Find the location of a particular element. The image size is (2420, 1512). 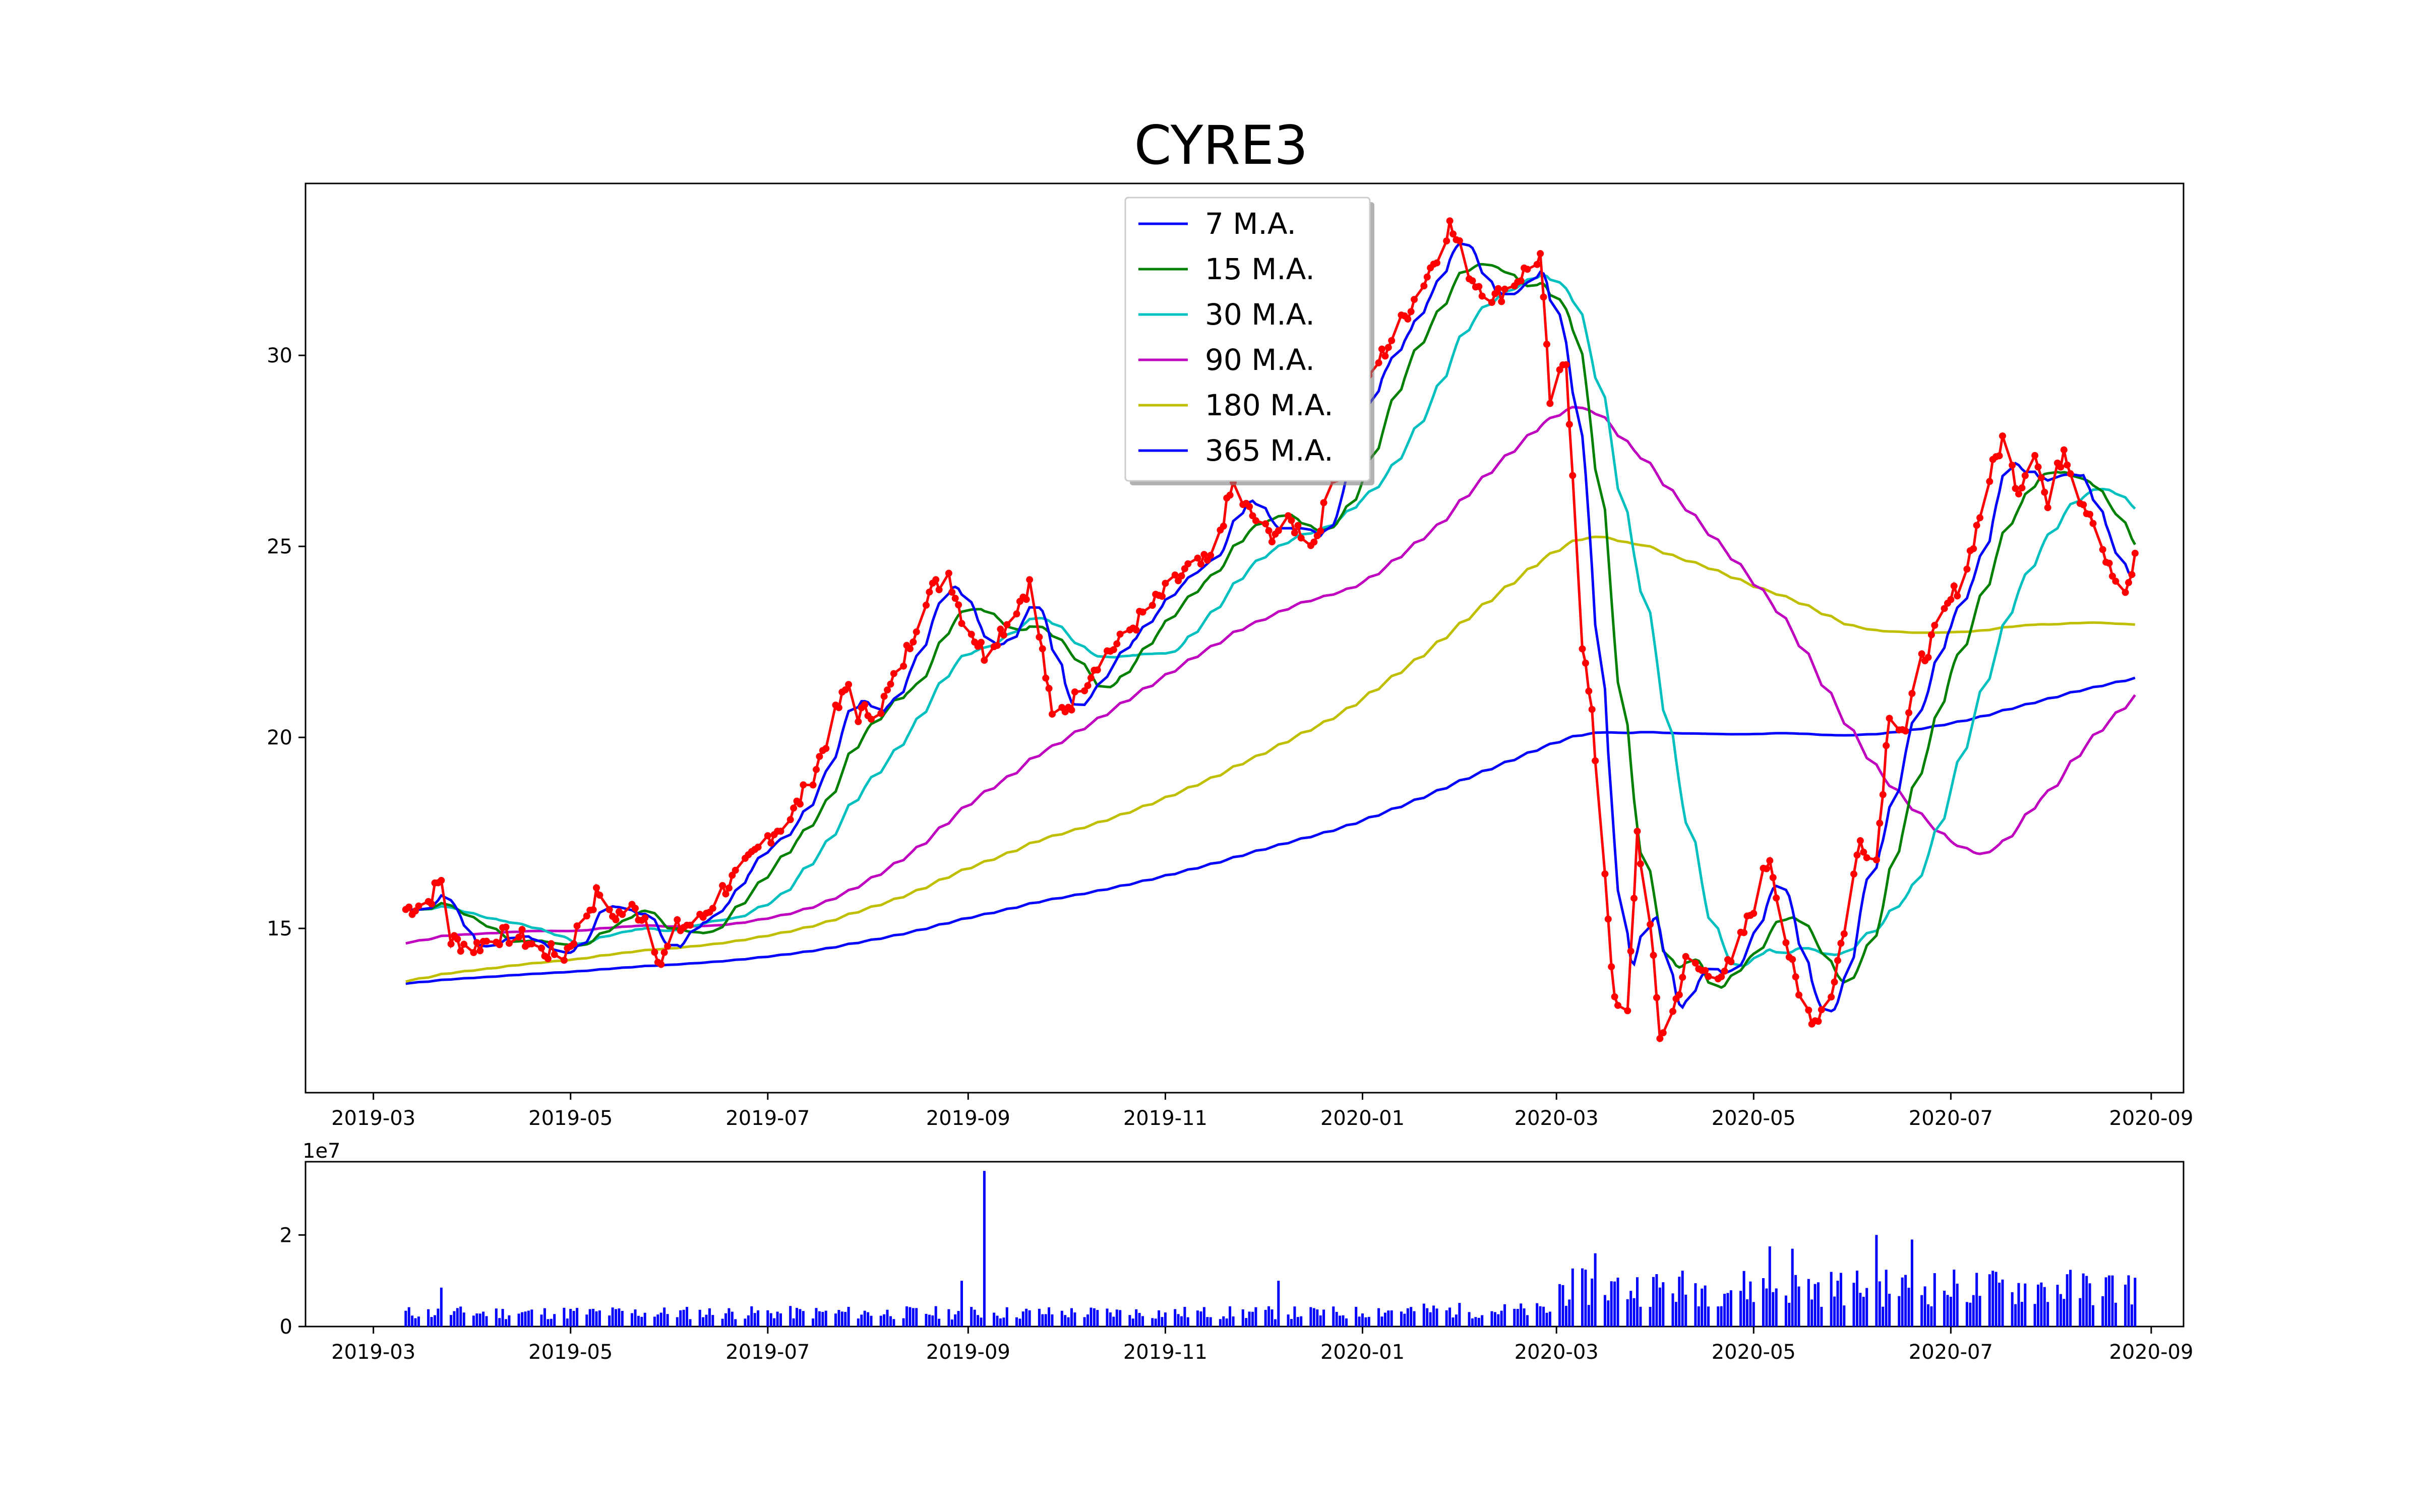

volume-x-tick-label: 2020-09 is located at coordinates (2151, 1352).